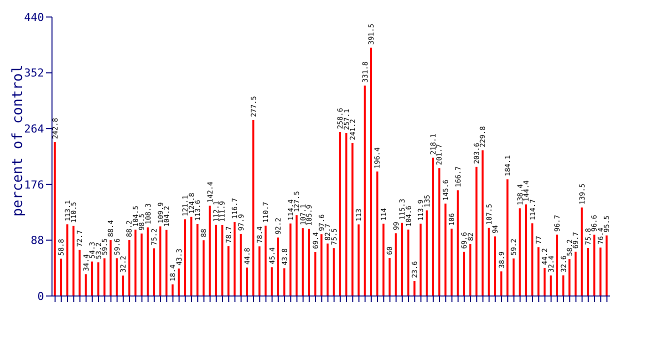 This screenshot has width=650, height=350. I want to click on y-tick-label: 88, so click(37, 241).